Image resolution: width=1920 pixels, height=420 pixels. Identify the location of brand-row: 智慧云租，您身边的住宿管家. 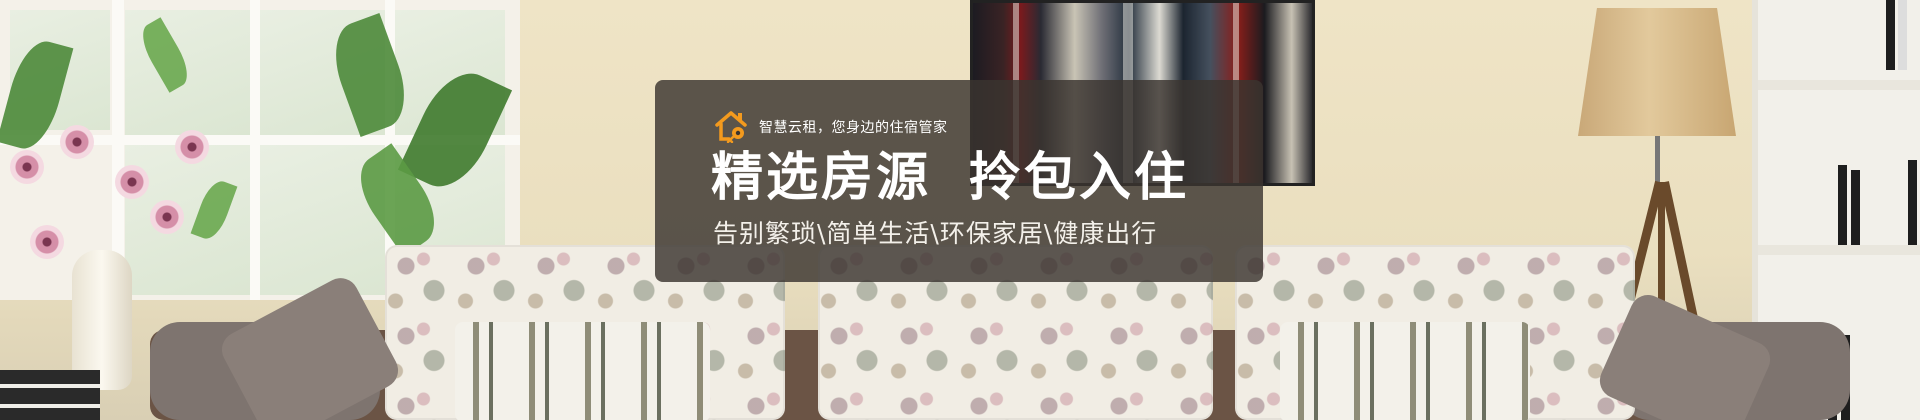
(831, 127).